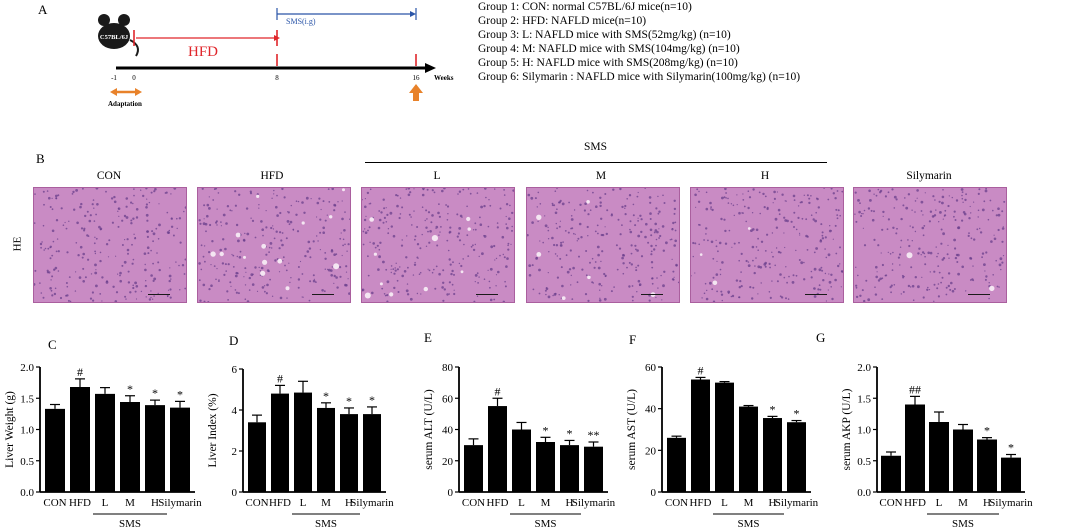  I want to click on y-axis-label: Liver Weight (g), so click(10, 429).